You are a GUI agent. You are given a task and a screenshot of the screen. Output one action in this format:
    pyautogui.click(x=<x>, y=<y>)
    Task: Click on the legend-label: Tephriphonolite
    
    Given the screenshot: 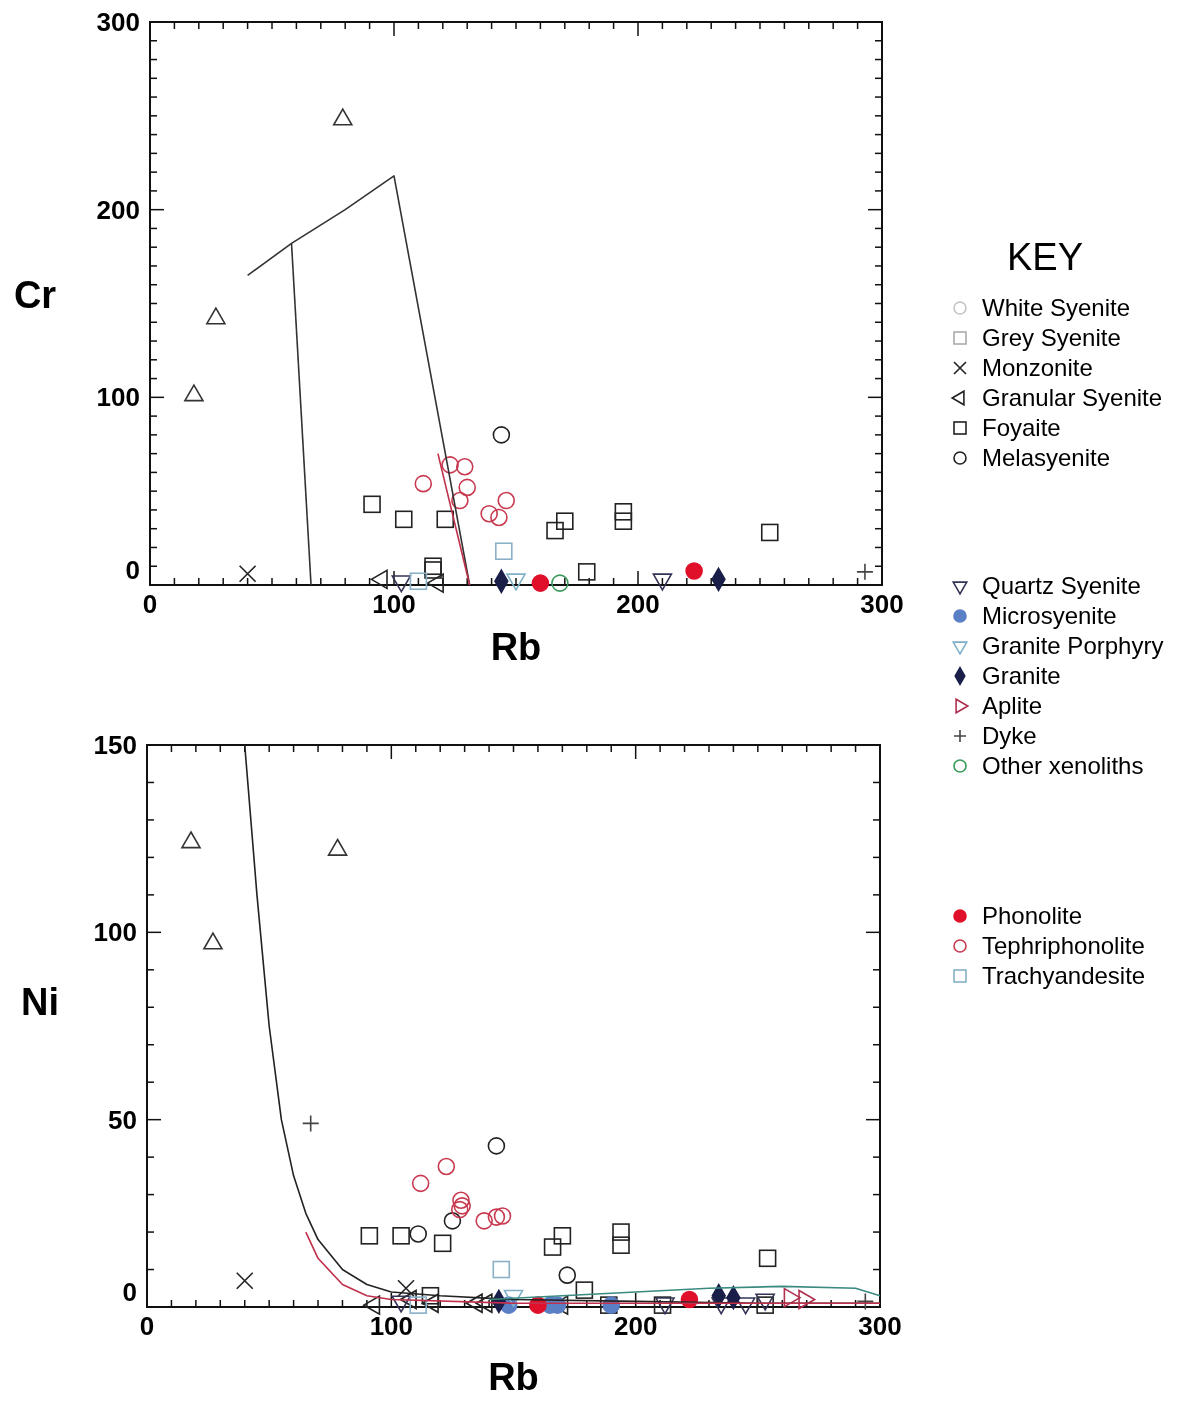 What is the action you would take?
    pyautogui.click(x=1063, y=945)
    